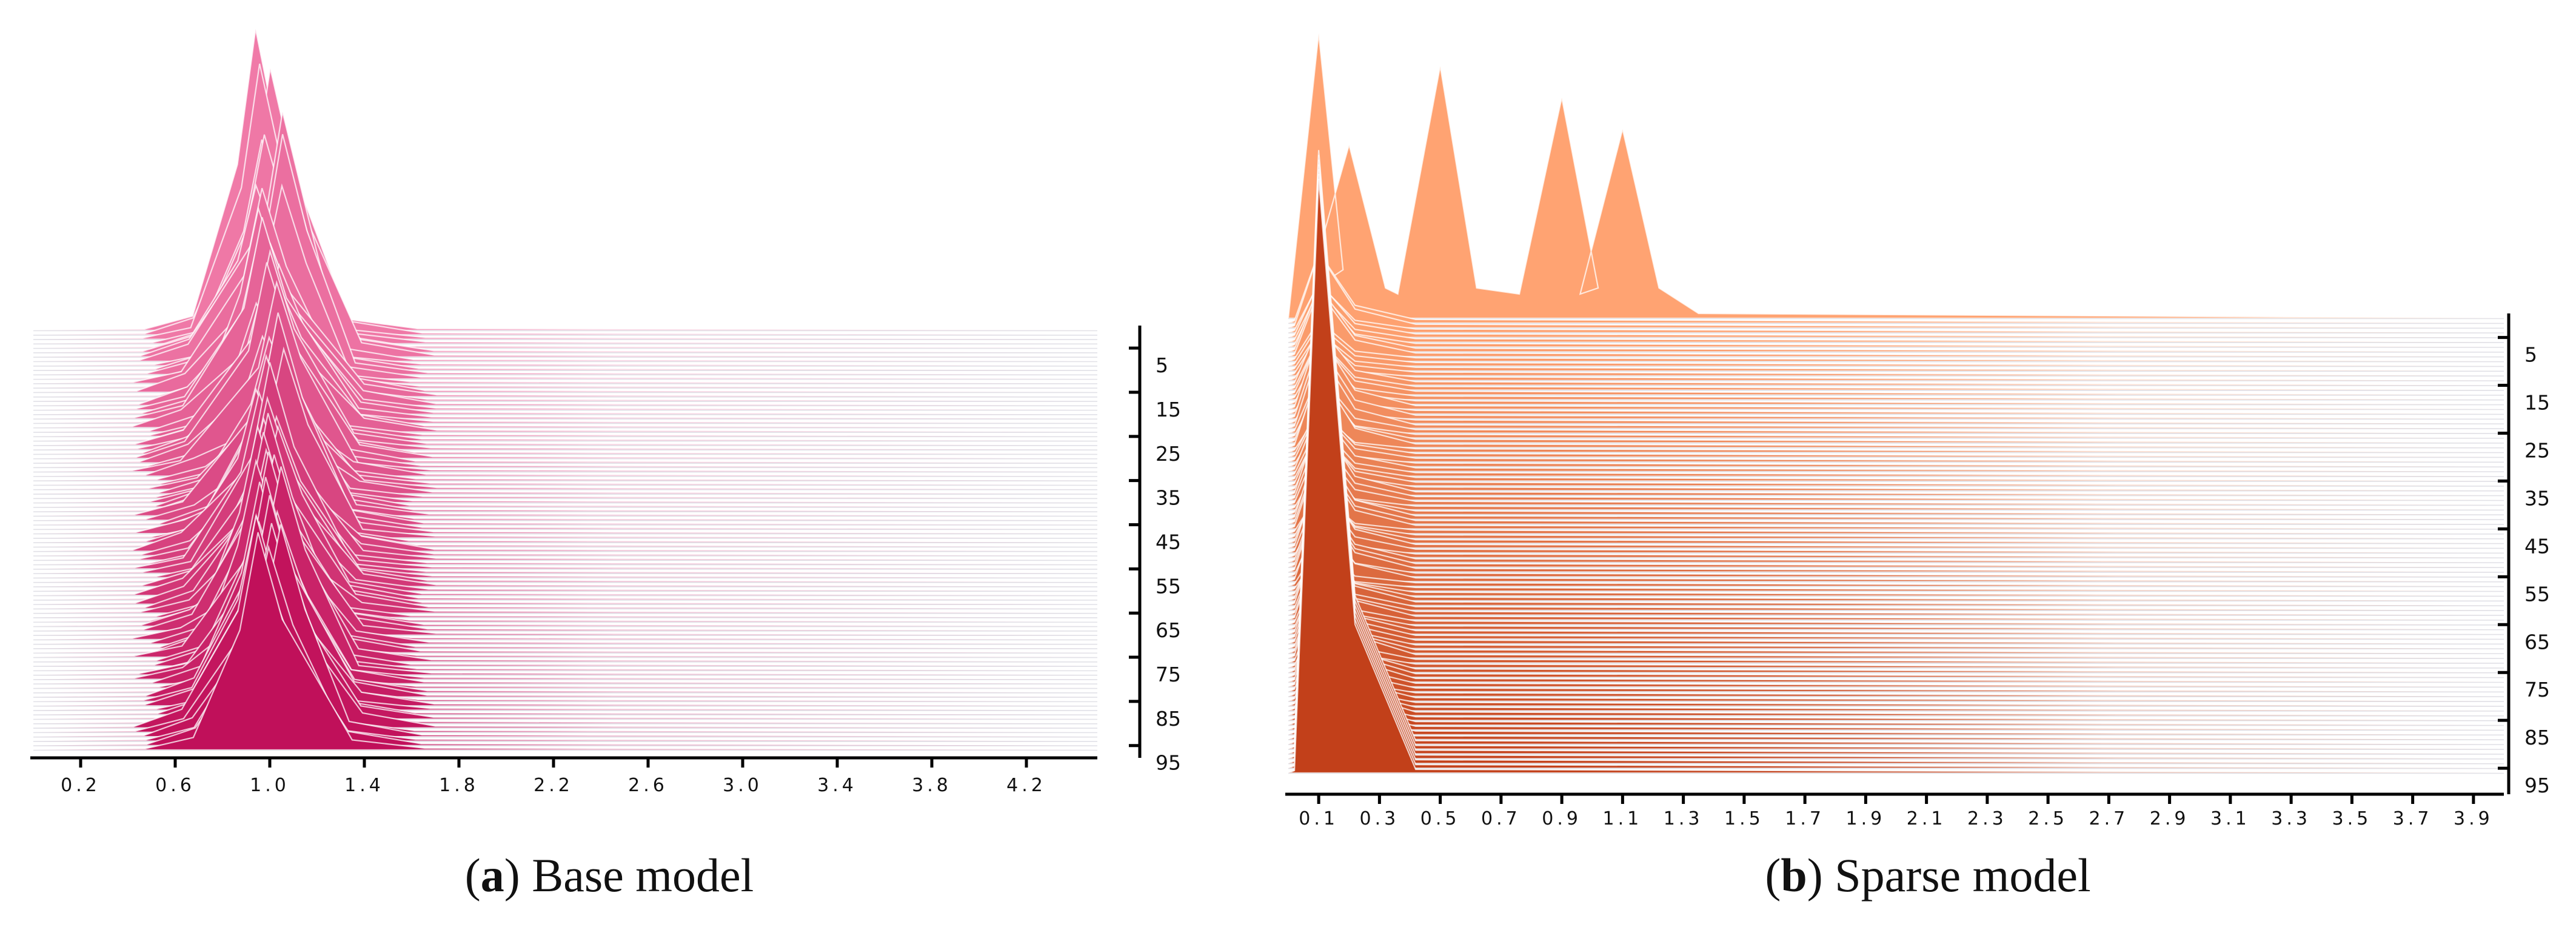 The height and width of the screenshot is (927, 2576). What do you see at coordinates (1168, 498) in the screenshot?
I see `y-tick-label-a-3: 35` at bounding box center [1168, 498].